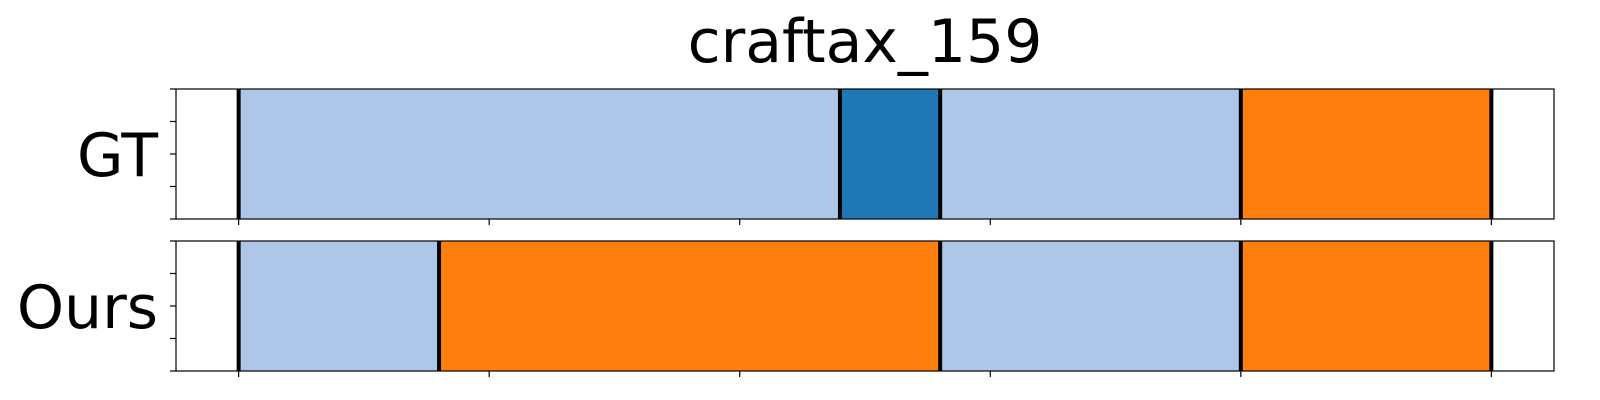  What do you see at coordinates (87, 308) in the screenshot?
I see `row-label-ours: Ours` at bounding box center [87, 308].